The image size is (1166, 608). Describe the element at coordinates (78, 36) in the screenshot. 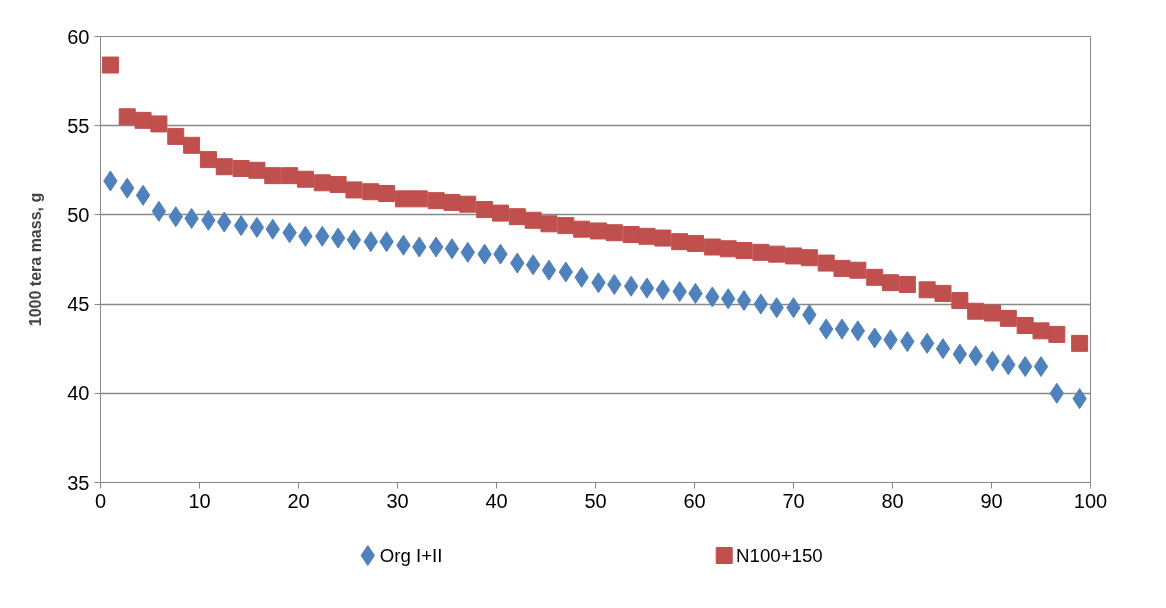

I see `y-tick-label: 60` at that location.